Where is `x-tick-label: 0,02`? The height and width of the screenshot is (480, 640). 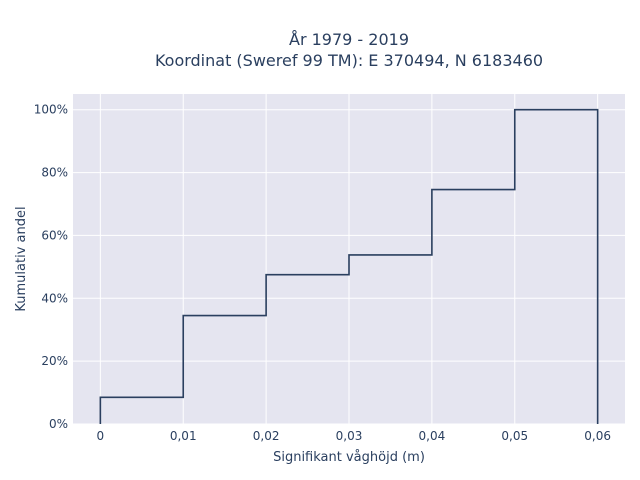 x-tick-label: 0,02 is located at coordinates (266, 436).